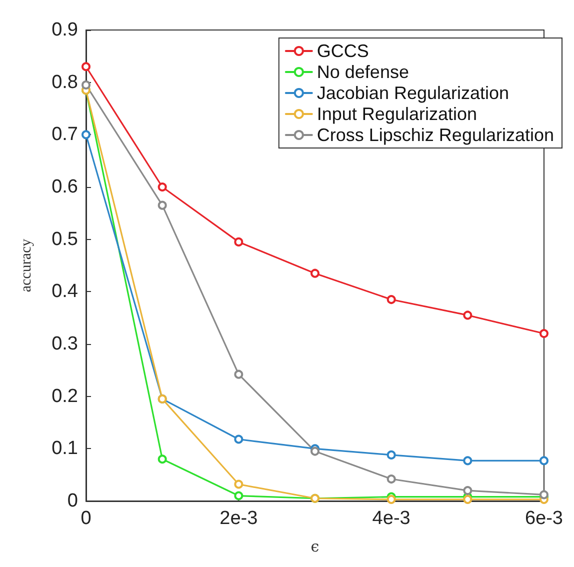 This screenshot has height=567, width=574. Describe the element at coordinates (26, 265) in the screenshot. I see `y-axis-title: accuracy` at that location.